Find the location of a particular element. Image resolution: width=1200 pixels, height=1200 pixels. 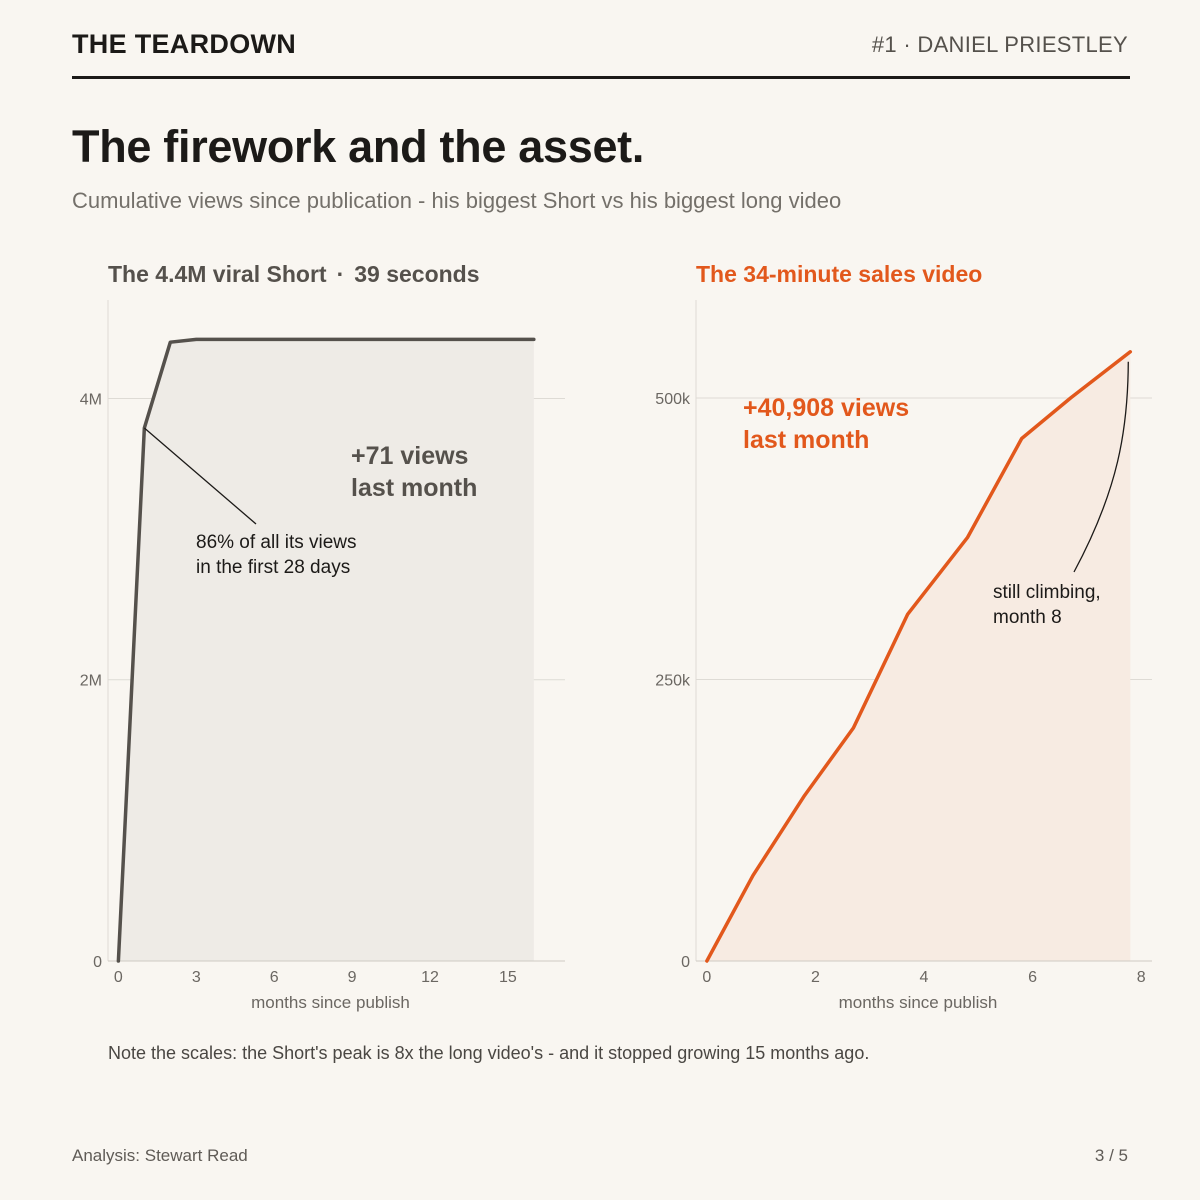

short-annotation-text: 86% of all its views is located at coordinates (276, 542).